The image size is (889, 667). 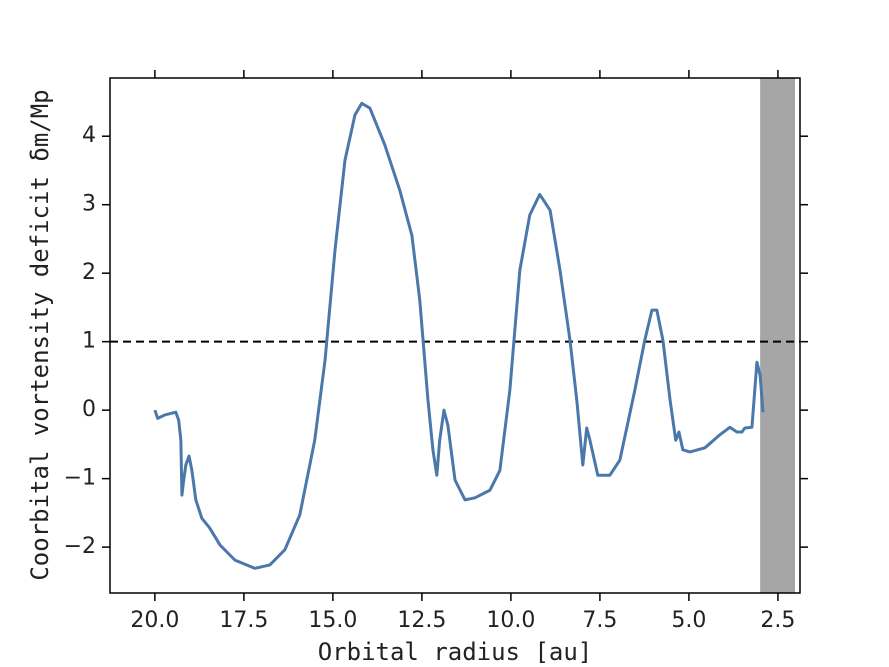 What do you see at coordinates (455, 652) in the screenshot?
I see `x-axis-label: Orbital radius [au]` at bounding box center [455, 652].